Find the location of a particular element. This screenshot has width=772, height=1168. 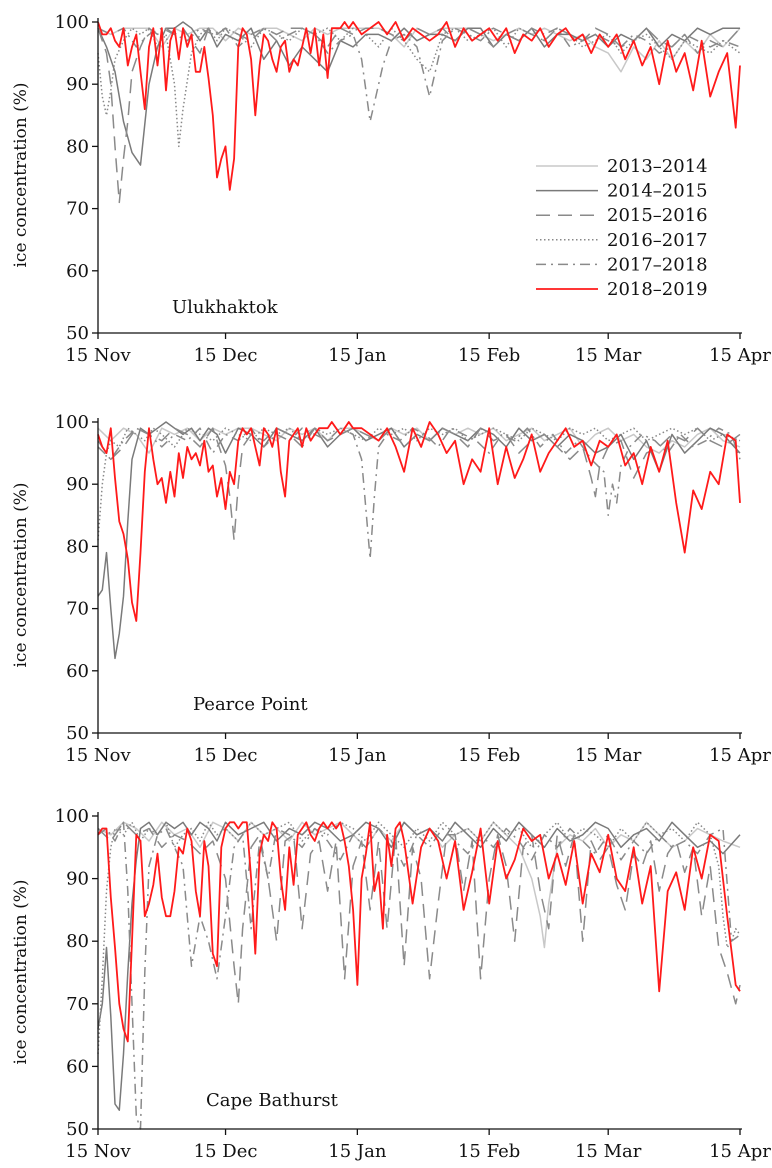

panel-label: Pearce Point is located at coordinates (250, 704).